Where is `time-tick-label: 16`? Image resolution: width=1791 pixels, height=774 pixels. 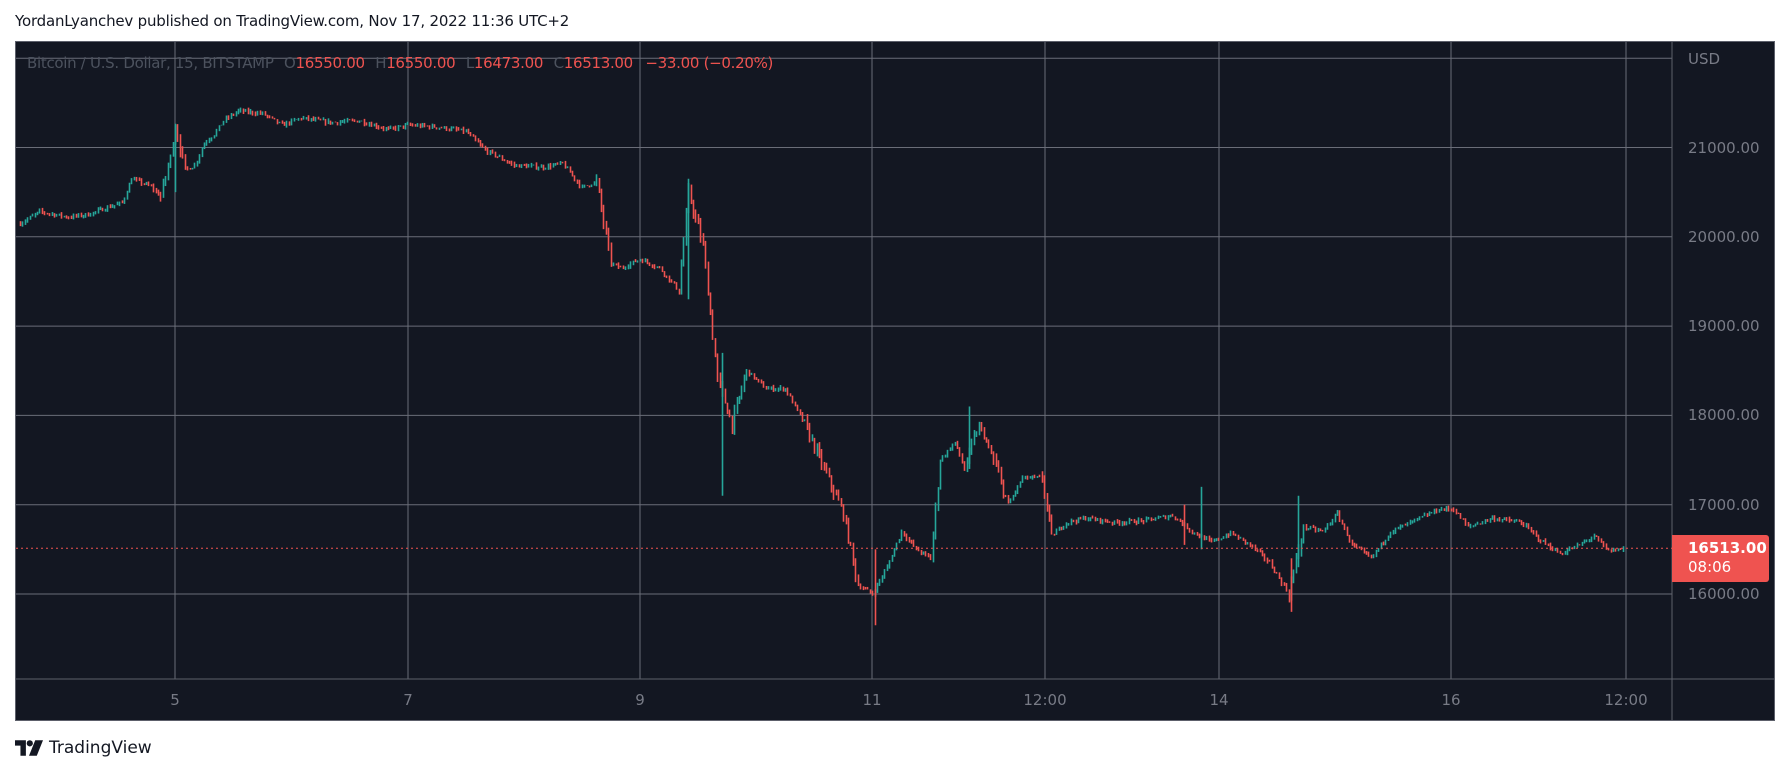 time-tick-label: 16 is located at coordinates (1451, 700).